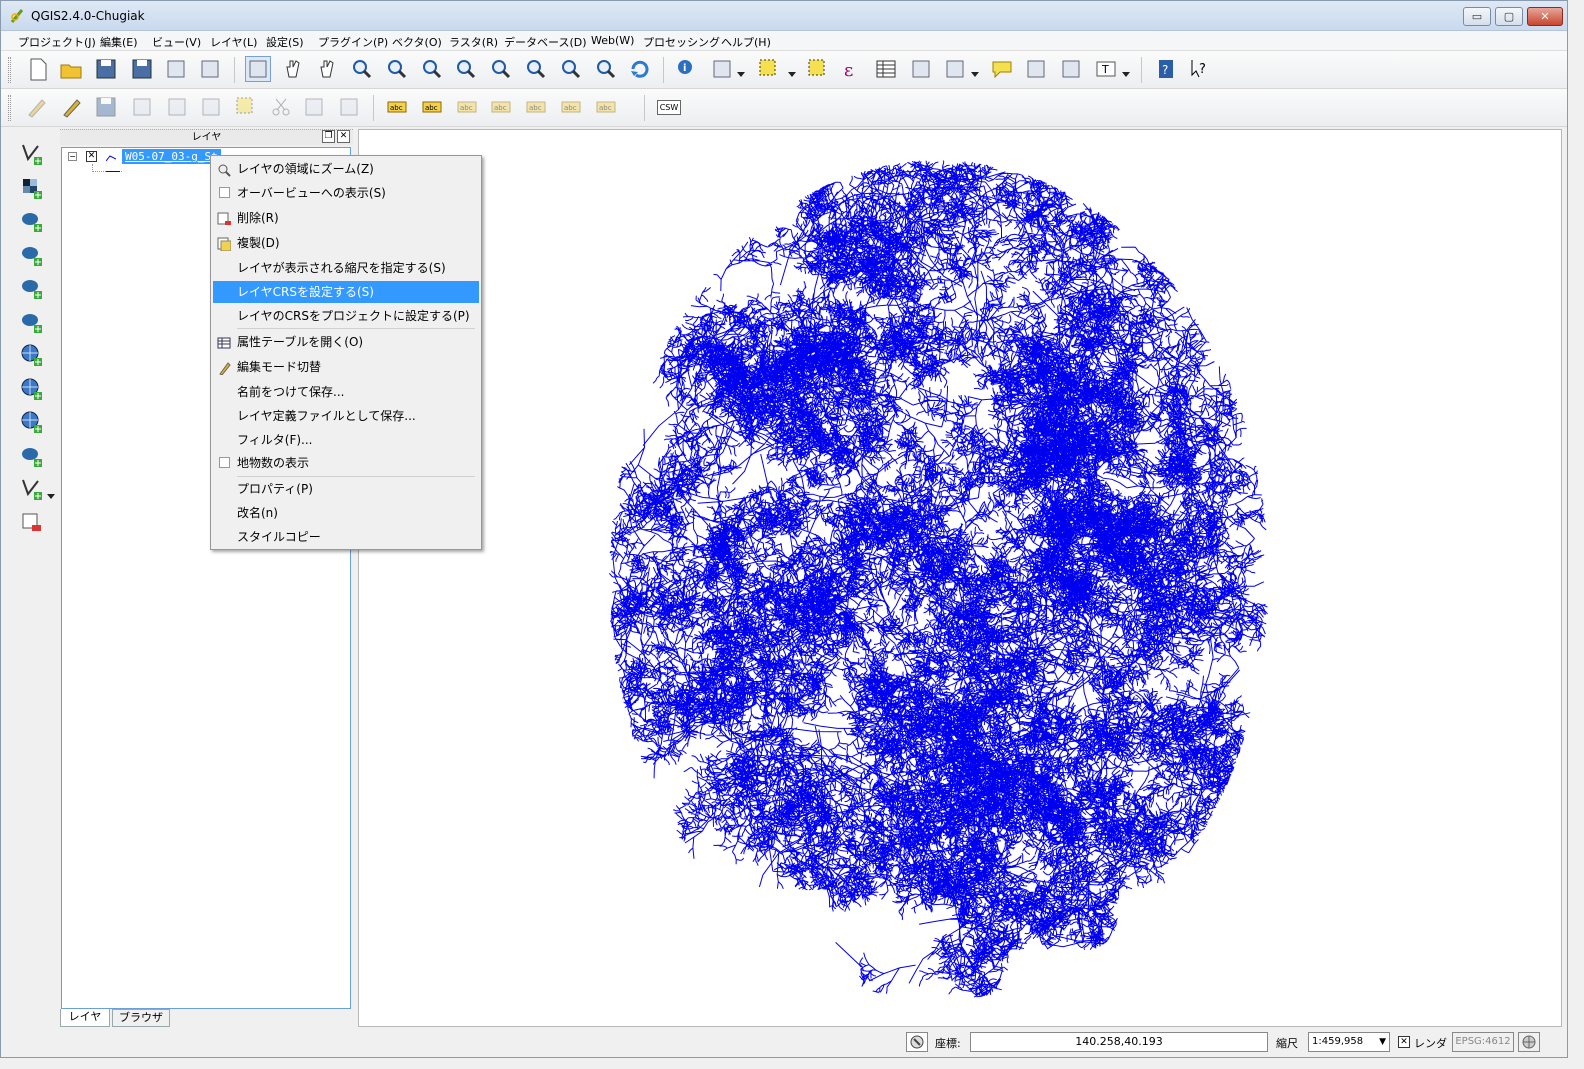 The image size is (1584, 1069). What do you see at coordinates (32, 355) in the screenshot?
I see `add-wms-layer-icon` at bounding box center [32, 355].